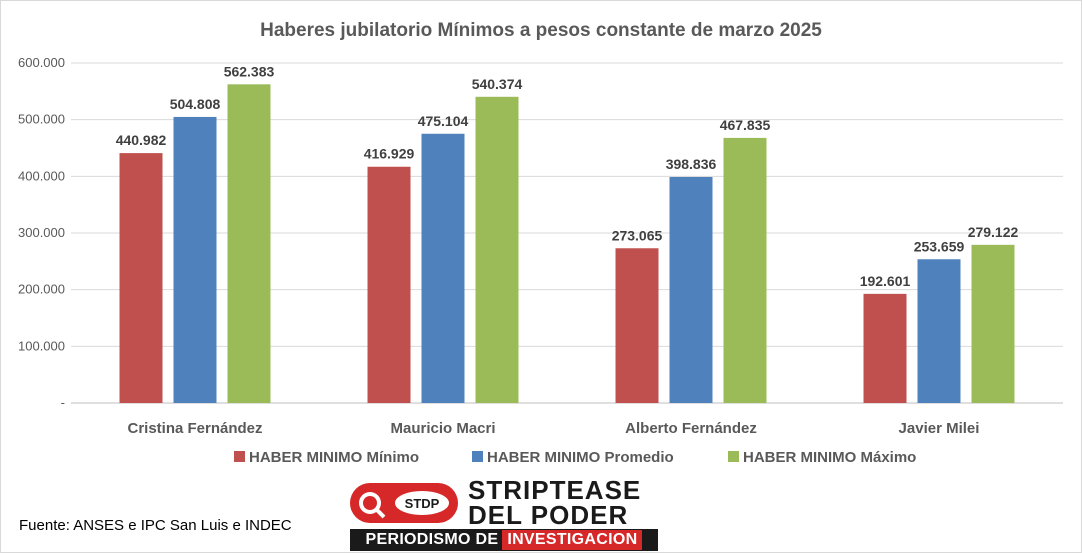 This screenshot has width=1082, height=553. What do you see at coordinates (885, 281) in the screenshot?
I see `data-label: 192.601` at bounding box center [885, 281].